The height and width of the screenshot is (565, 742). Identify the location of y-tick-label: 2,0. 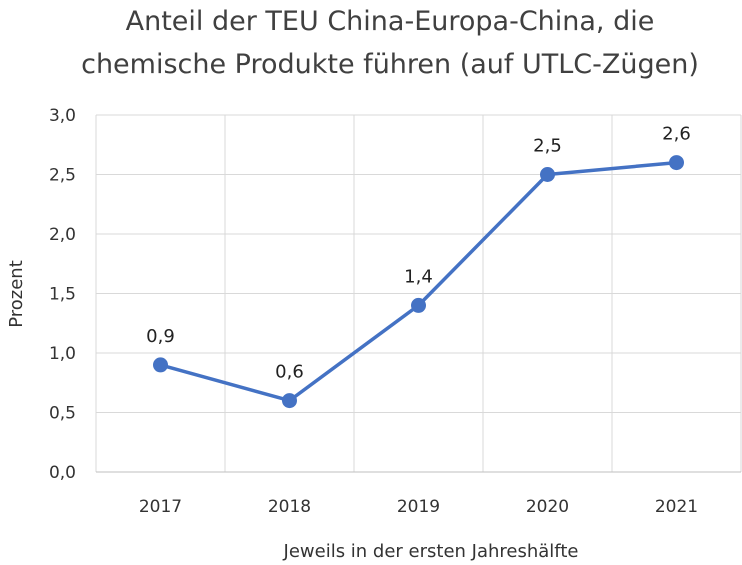
(62, 235).